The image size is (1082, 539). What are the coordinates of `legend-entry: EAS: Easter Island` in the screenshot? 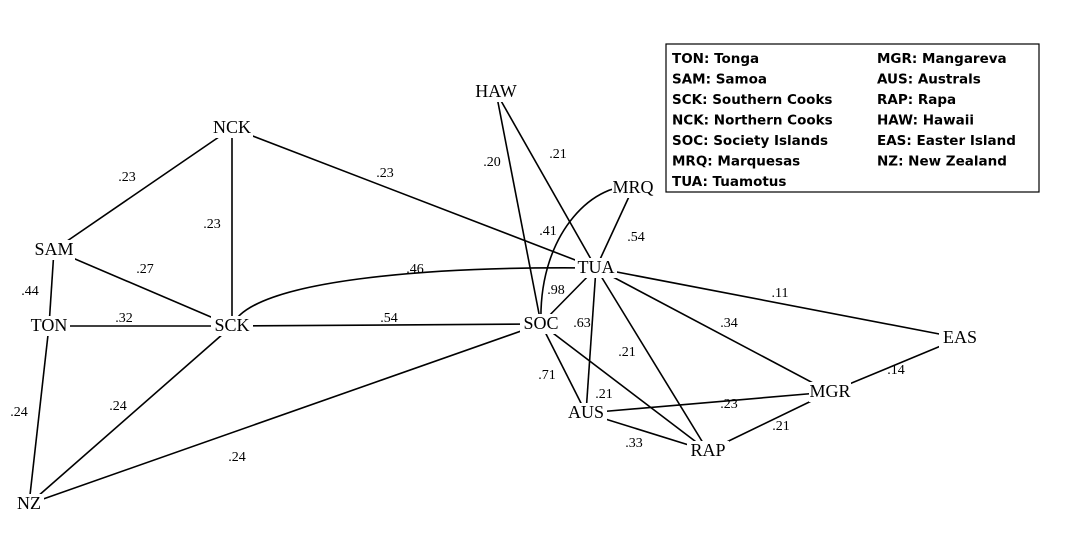 It's located at (946, 141).